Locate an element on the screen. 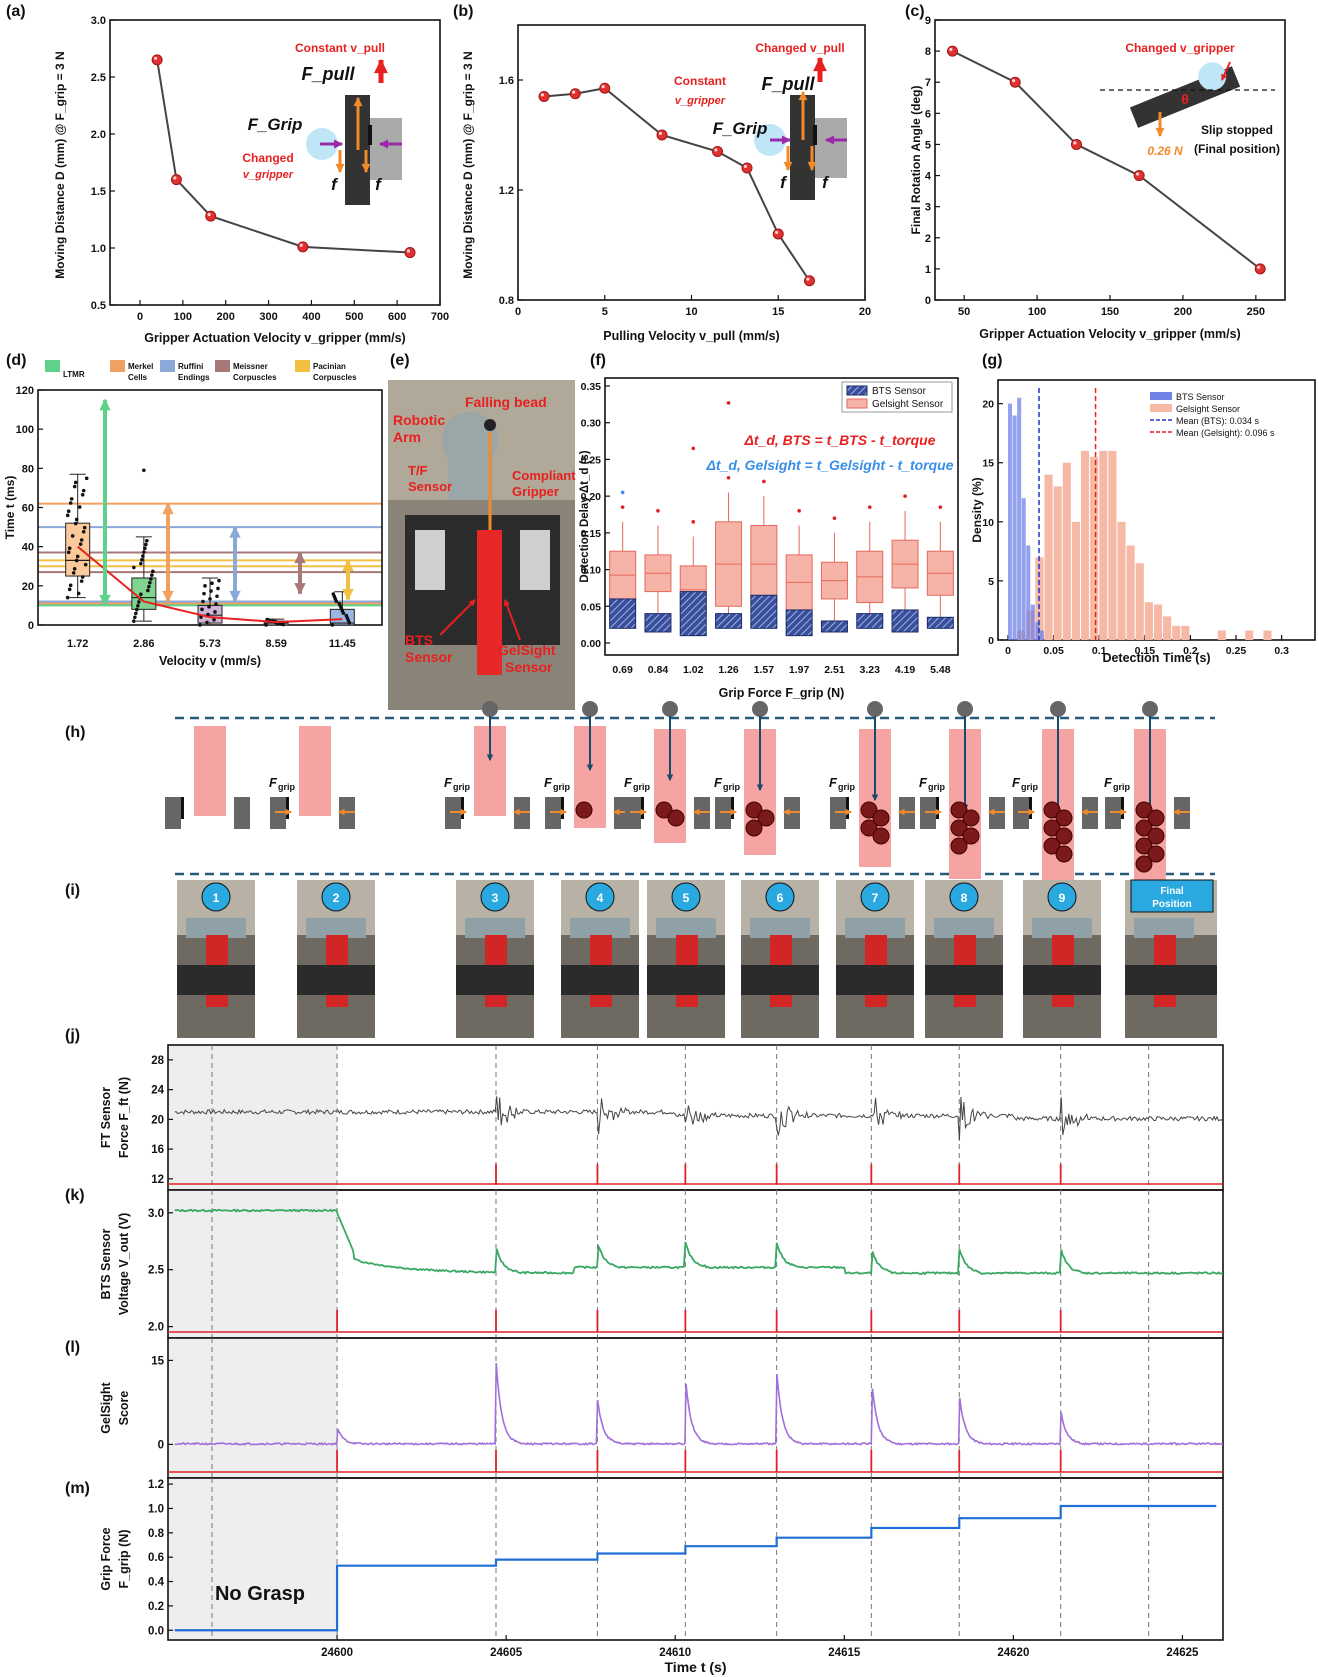 This screenshot has height=1677, width=1319. annot-e: BTS is located at coordinates (419, 640).